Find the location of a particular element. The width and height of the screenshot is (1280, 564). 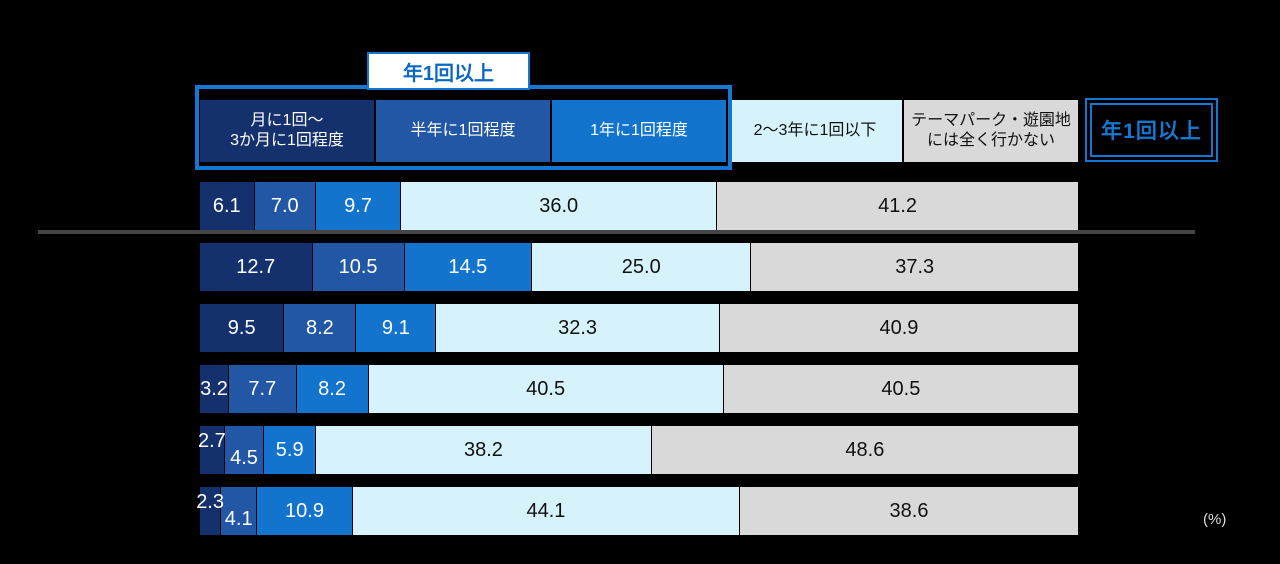

bar-value-label: 32.3 is located at coordinates (578, 327).